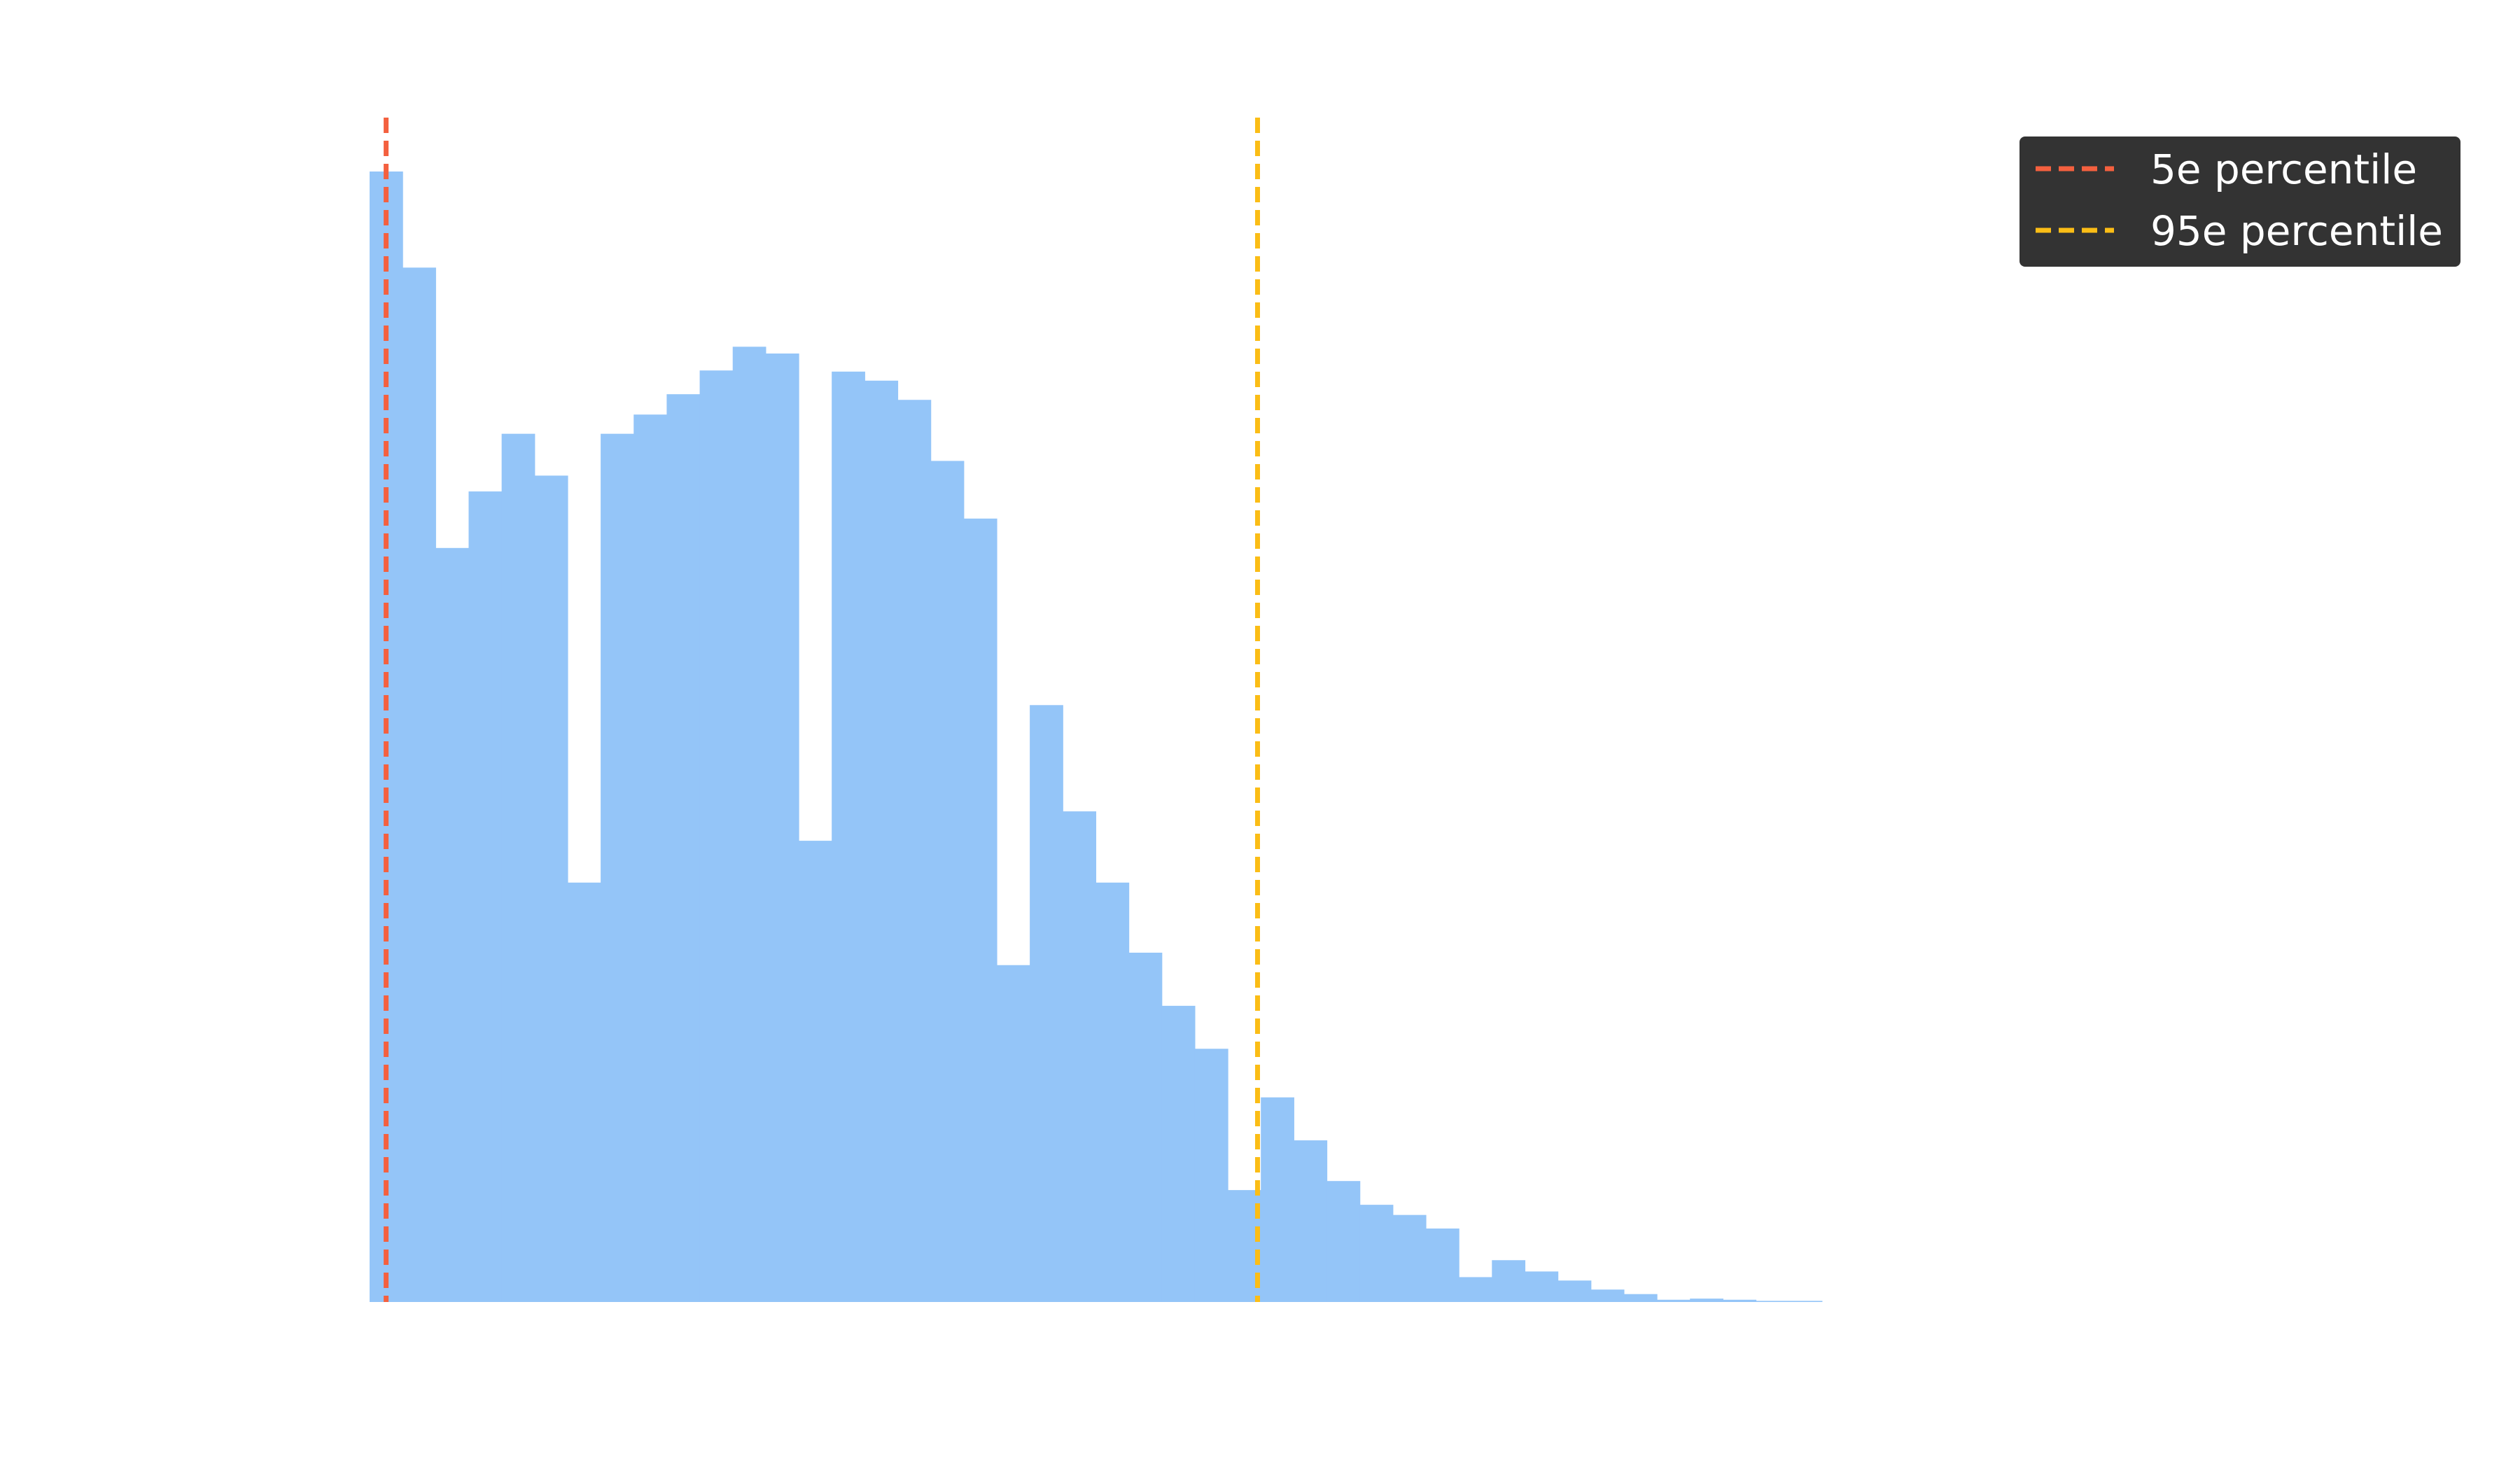 This screenshot has width=2520, height=1470. I want to click on legend-label-5th-percentile: 5e percentile, so click(2283, 169).